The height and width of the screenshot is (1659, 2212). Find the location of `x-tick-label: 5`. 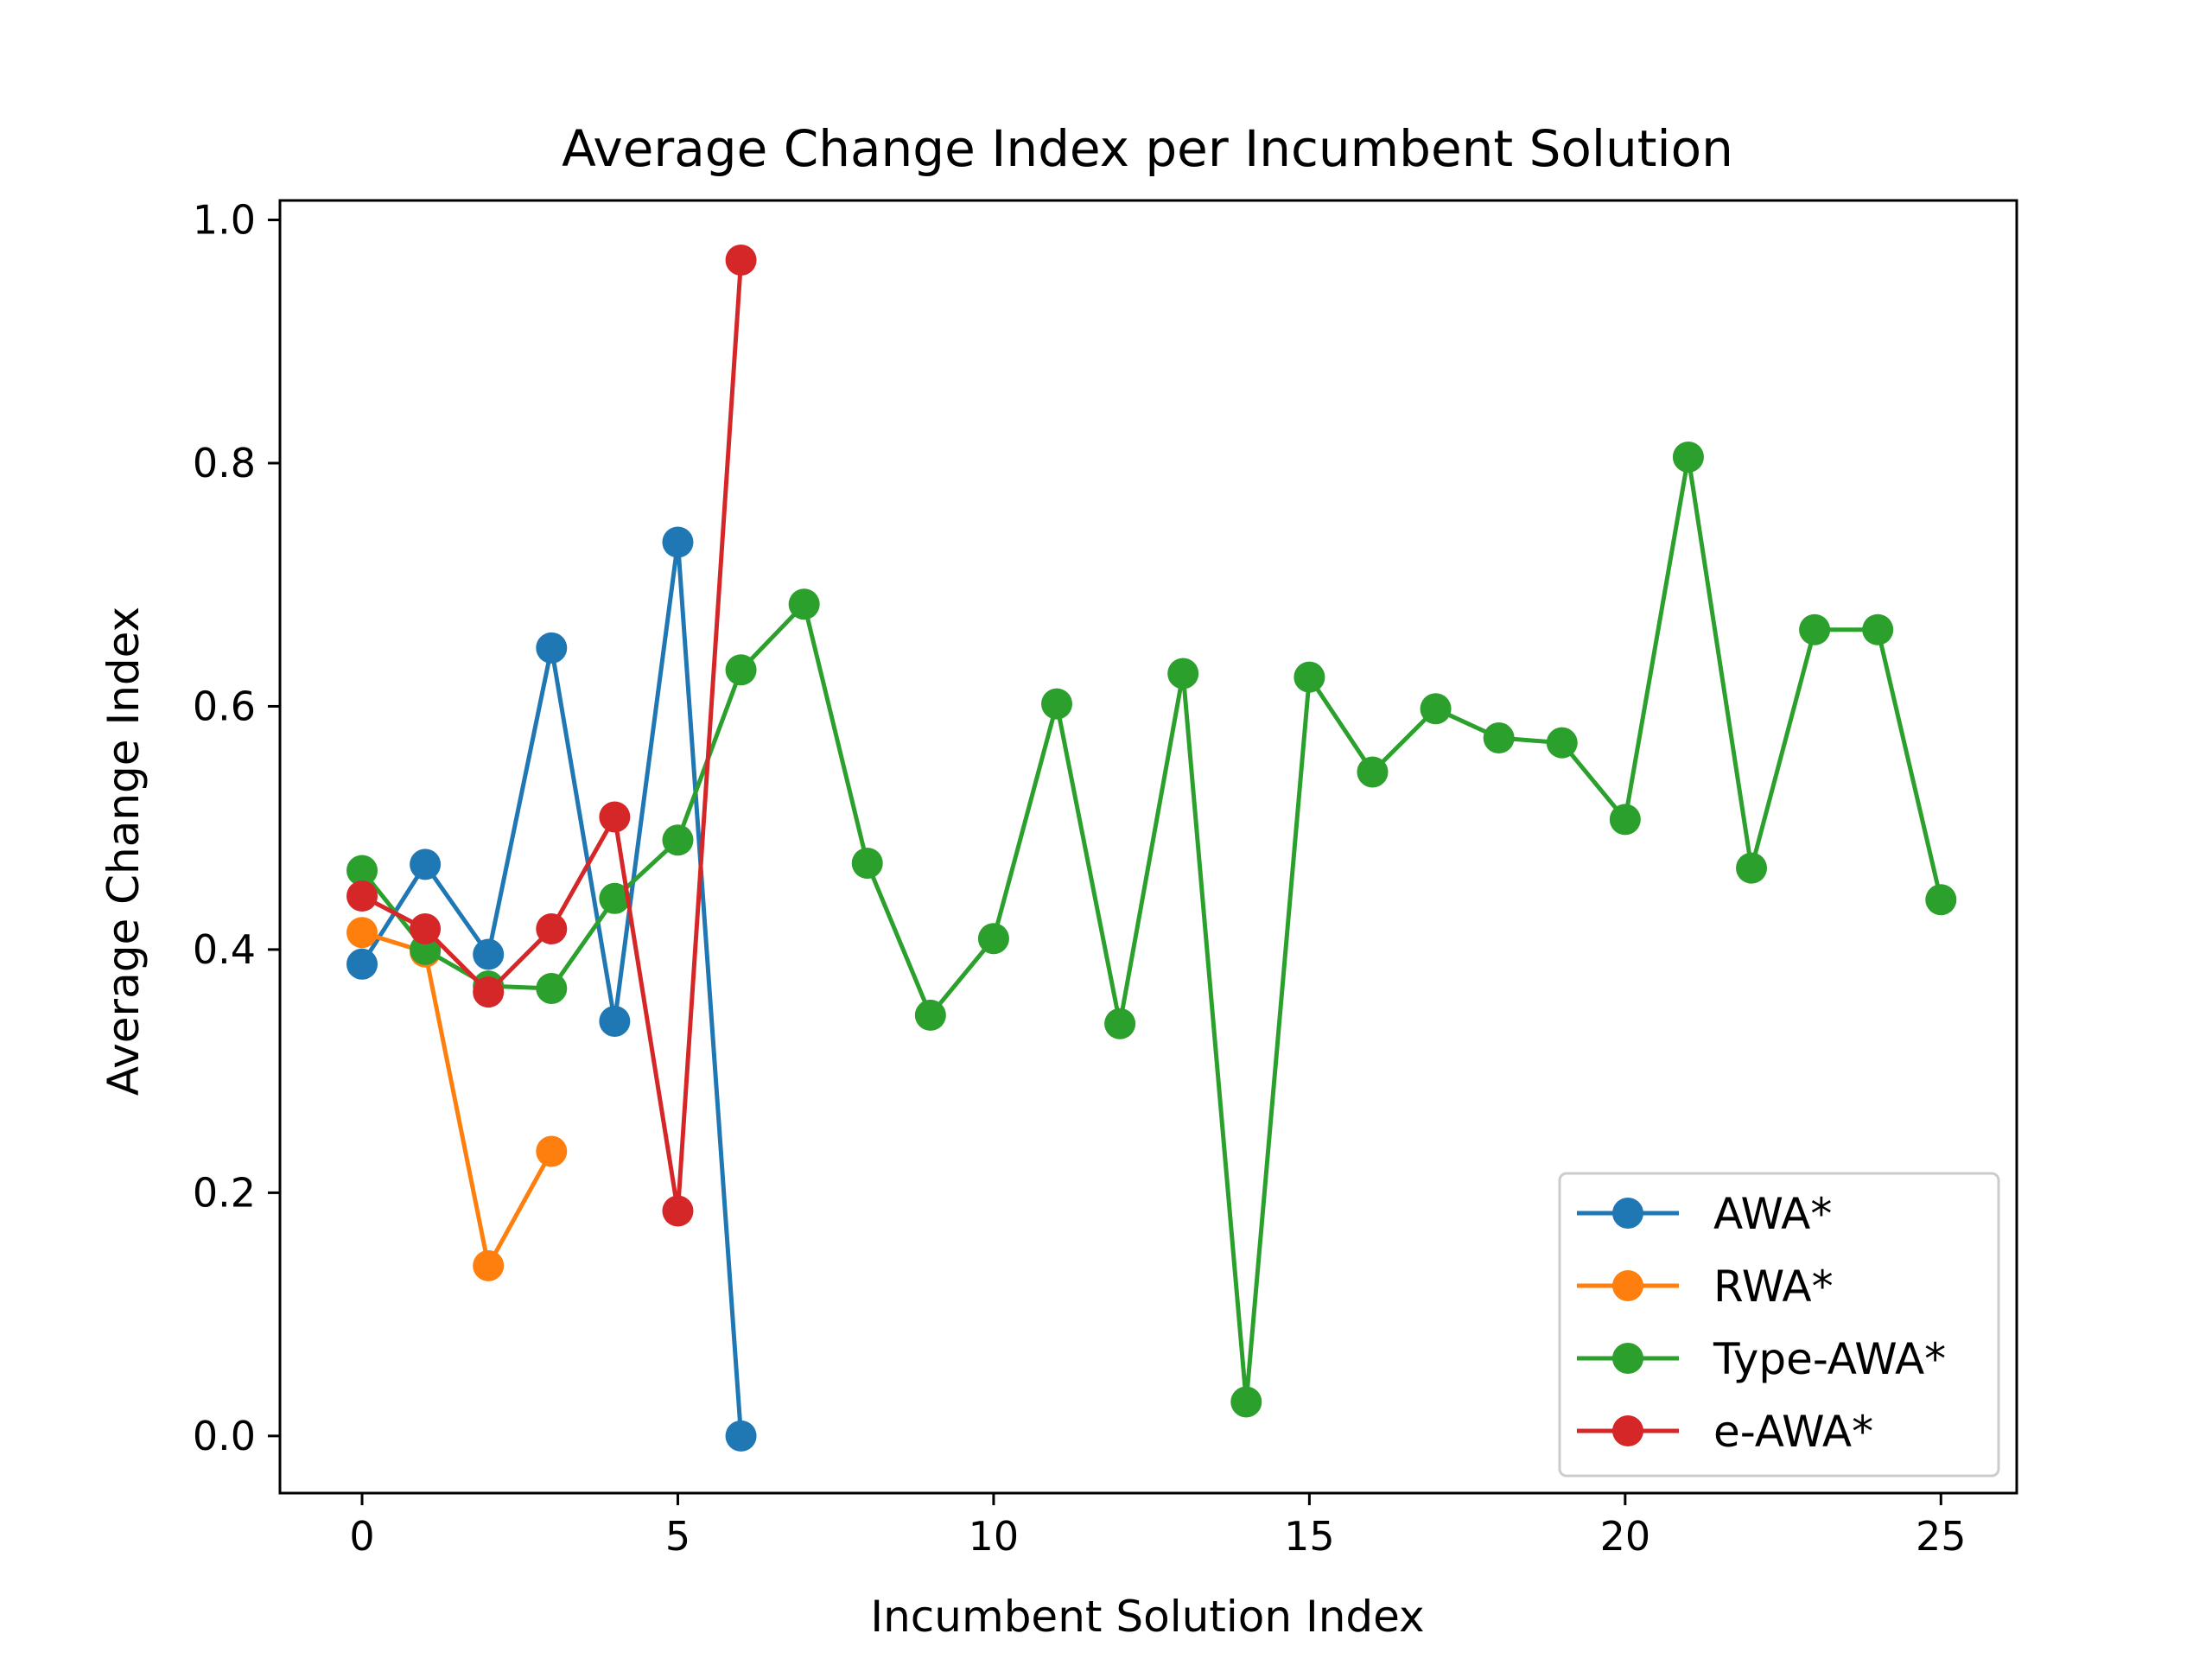

x-tick-label: 5 is located at coordinates (677, 1536).